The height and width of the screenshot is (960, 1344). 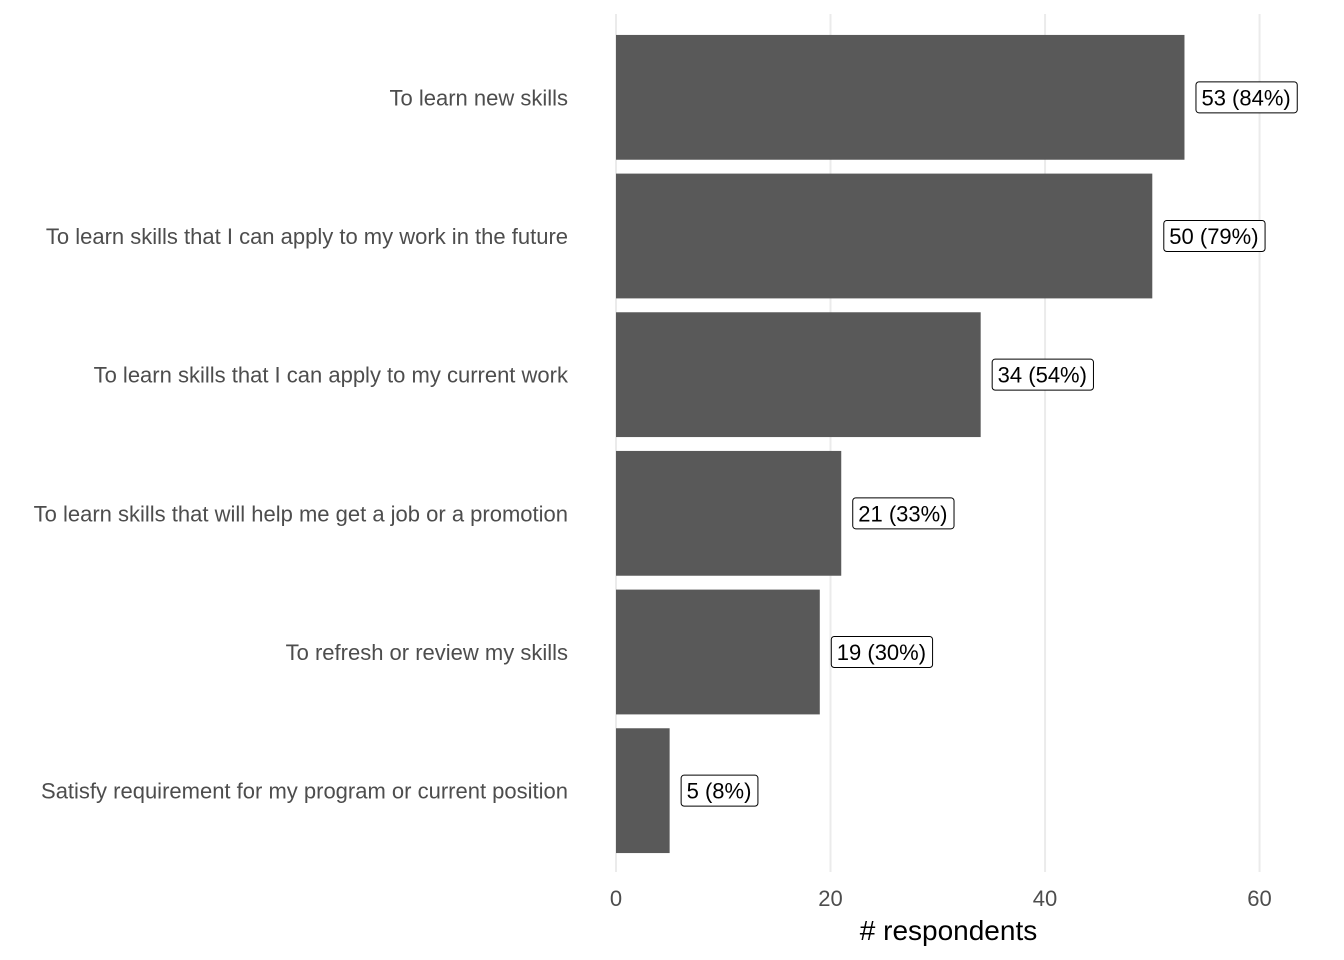 What do you see at coordinates (478, 97) in the screenshot?
I see `category-label: To learn new skills` at bounding box center [478, 97].